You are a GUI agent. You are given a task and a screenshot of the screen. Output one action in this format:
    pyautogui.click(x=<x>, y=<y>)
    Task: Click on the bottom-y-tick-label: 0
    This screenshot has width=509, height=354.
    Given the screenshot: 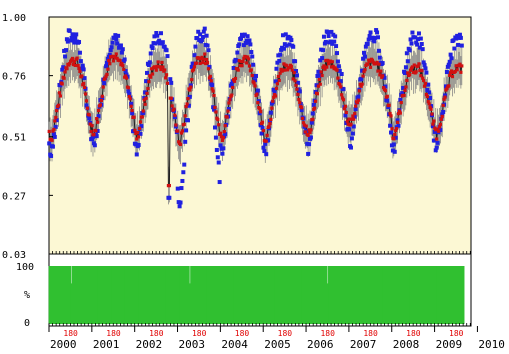 What is the action you would take?
    pyautogui.click(x=27, y=323)
    